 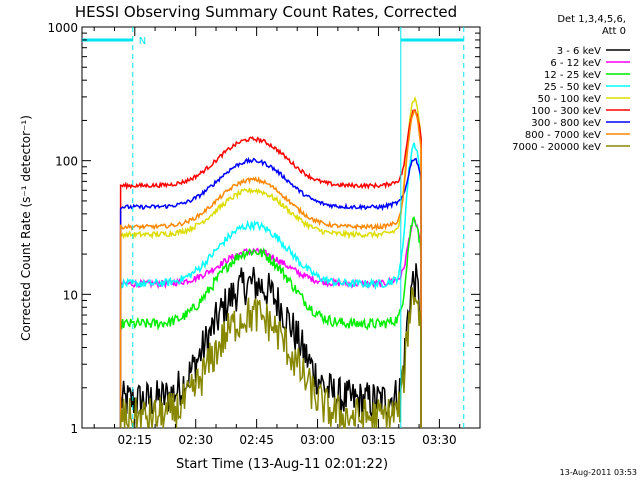 I want to click on legend-label: 3 - 6 keV, so click(x=579, y=51).